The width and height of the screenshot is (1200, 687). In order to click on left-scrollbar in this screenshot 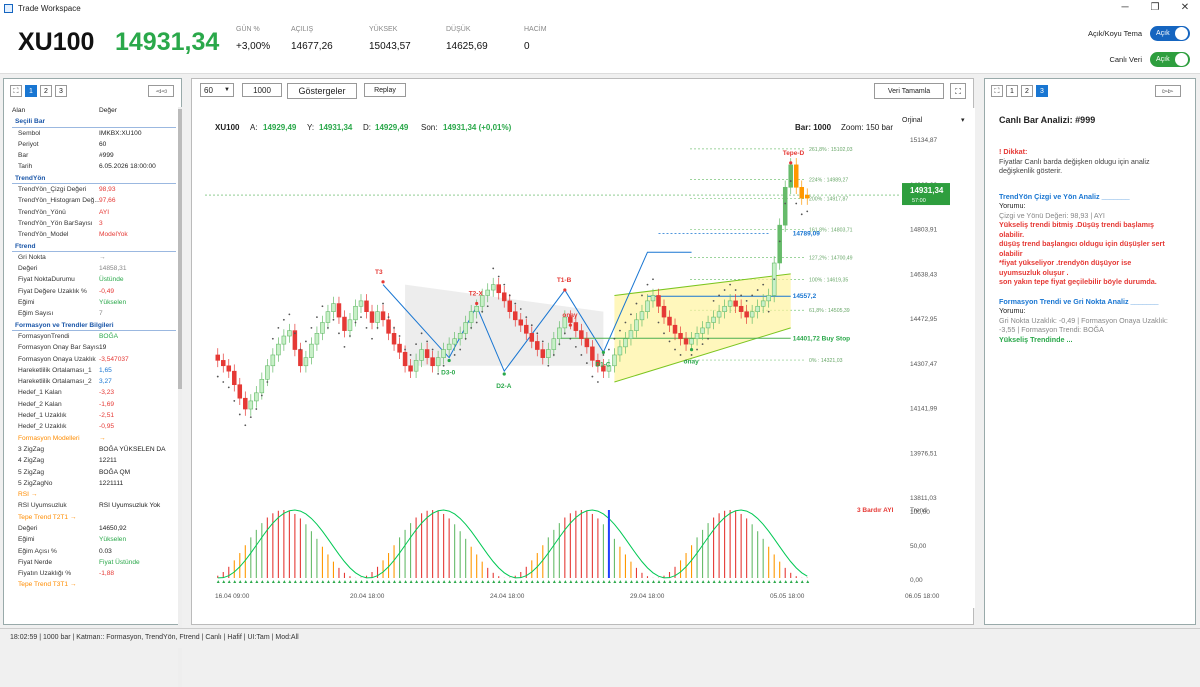, I will do `click(180, 397)`.